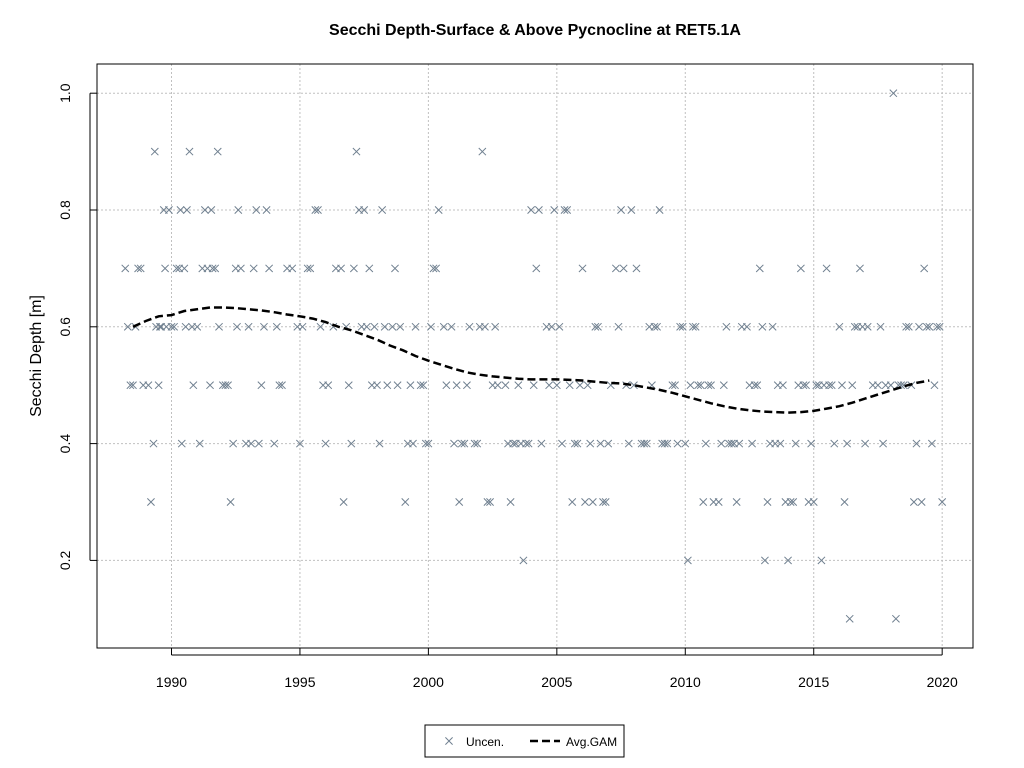 This screenshot has width=1024, height=768. Describe the element at coordinates (299, 682) in the screenshot. I see `x-tick-label: 1995` at that location.